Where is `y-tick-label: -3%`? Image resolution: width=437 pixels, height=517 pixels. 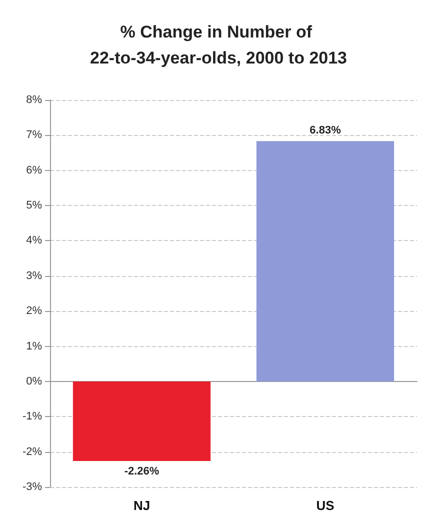 y-tick-label: -3% is located at coordinates (32, 487).